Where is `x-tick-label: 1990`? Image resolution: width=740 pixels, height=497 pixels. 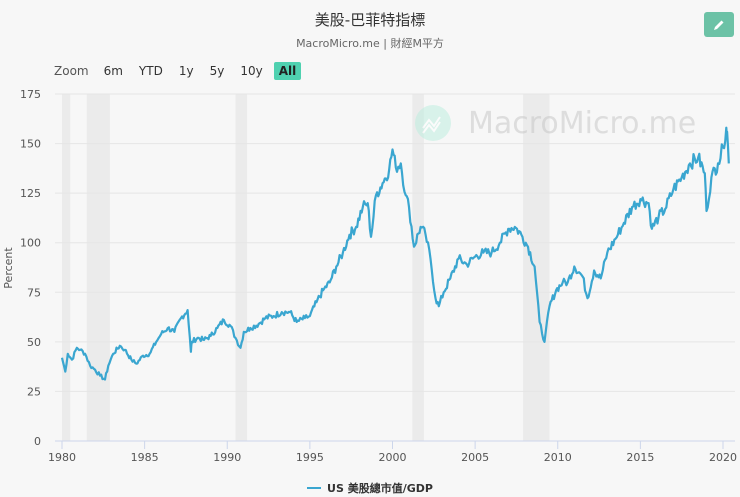
x-tick-label: 1990 is located at coordinates (227, 457).